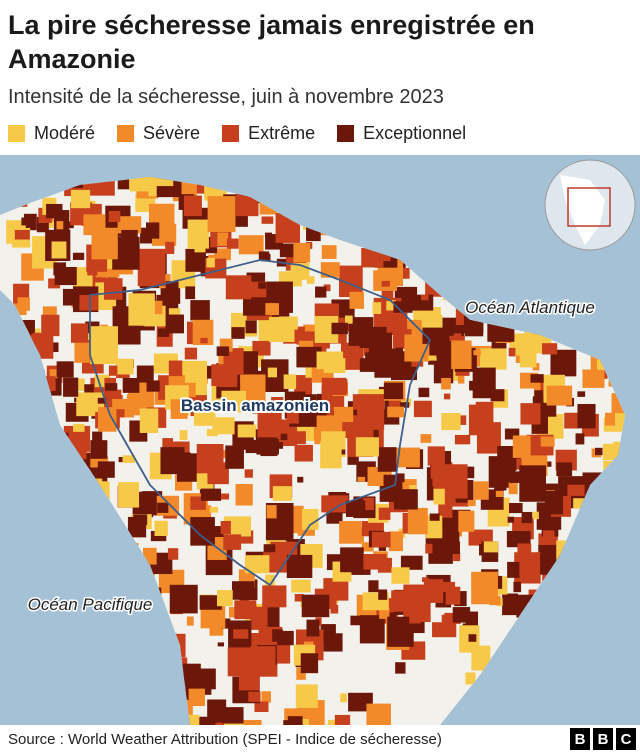 This screenshot has height=755, width=640. I want to click on legend: Modéré Sévère Extrême Exceptionnel, so click(248, 133).